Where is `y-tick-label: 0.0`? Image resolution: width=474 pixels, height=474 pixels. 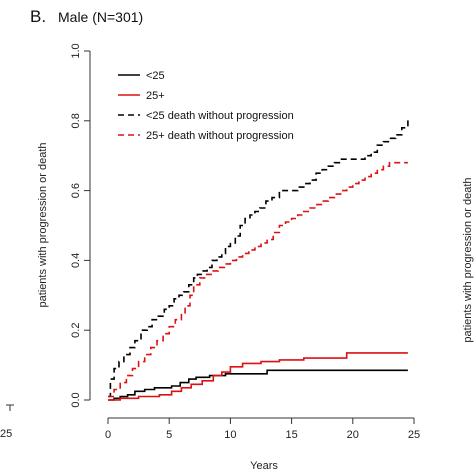
y-tick-label: 0.0 is located at coordinates (76, 399).